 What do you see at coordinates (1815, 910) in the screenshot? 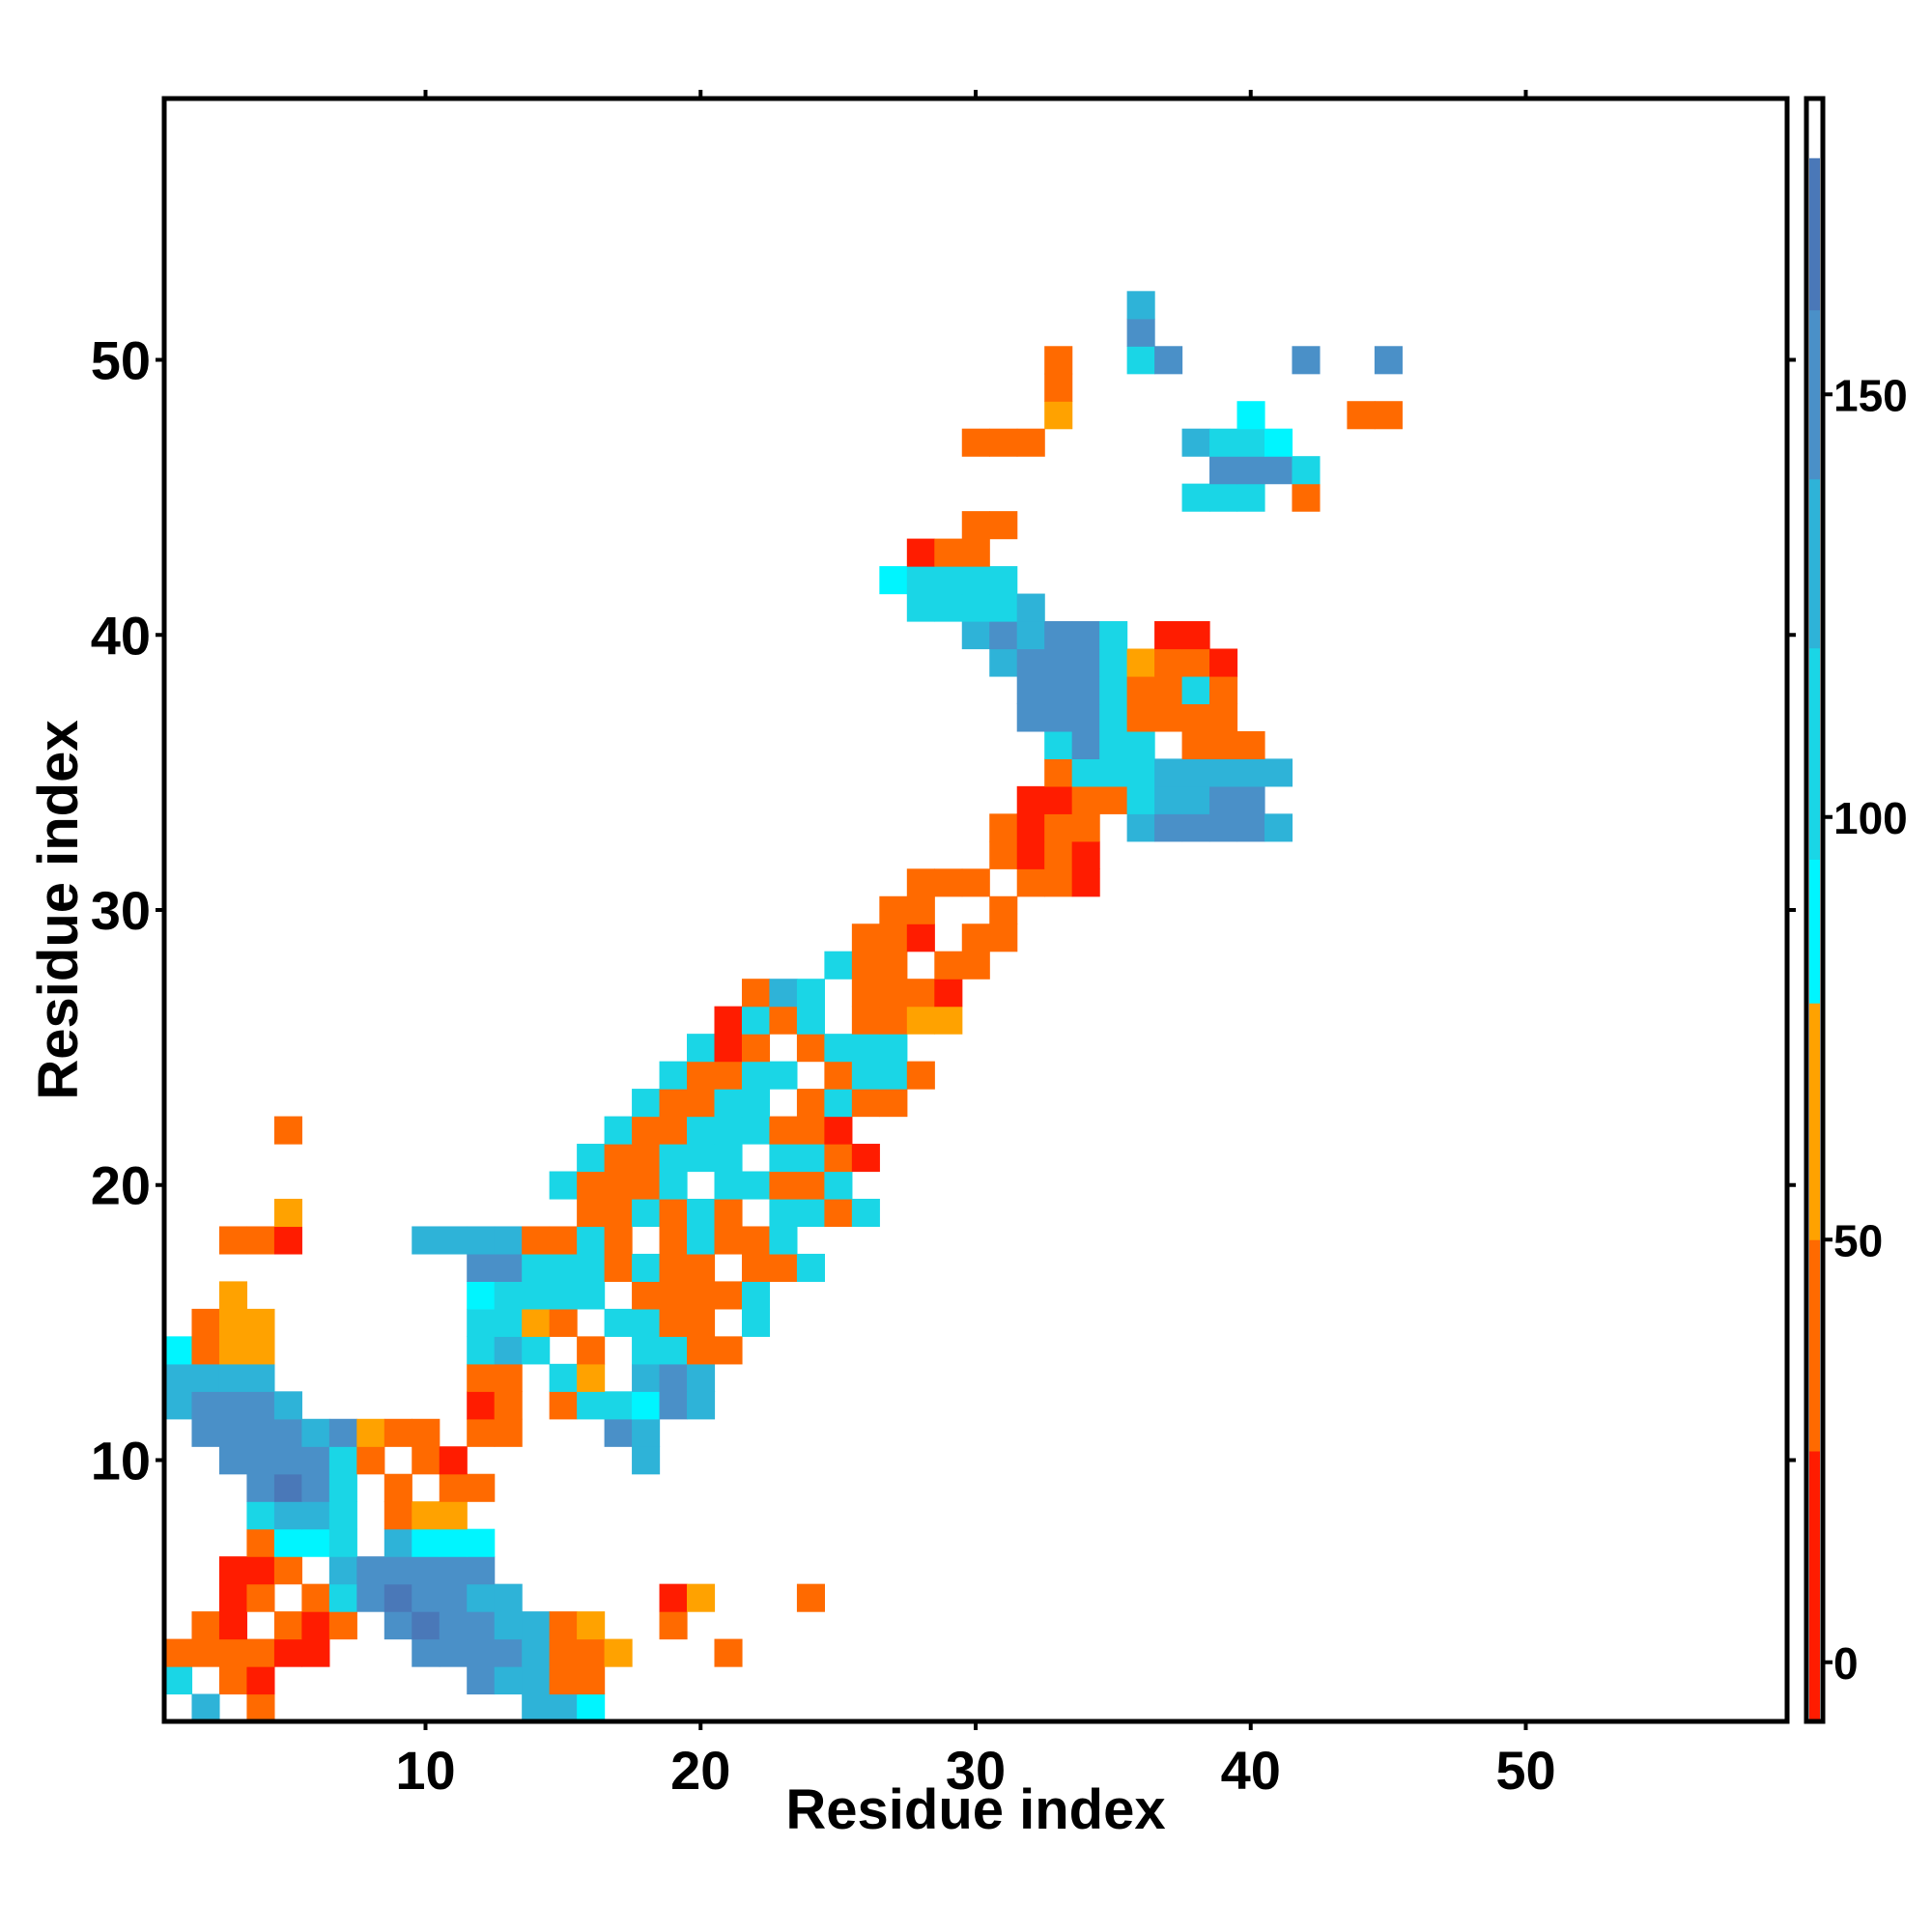
I see `colorbar-frame` at bounding box center [1815, 910].